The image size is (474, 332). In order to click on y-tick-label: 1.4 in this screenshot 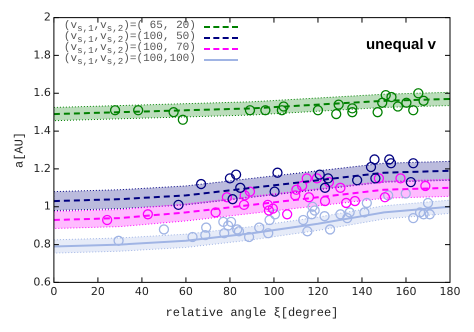, I will do `click(42, 130)`.